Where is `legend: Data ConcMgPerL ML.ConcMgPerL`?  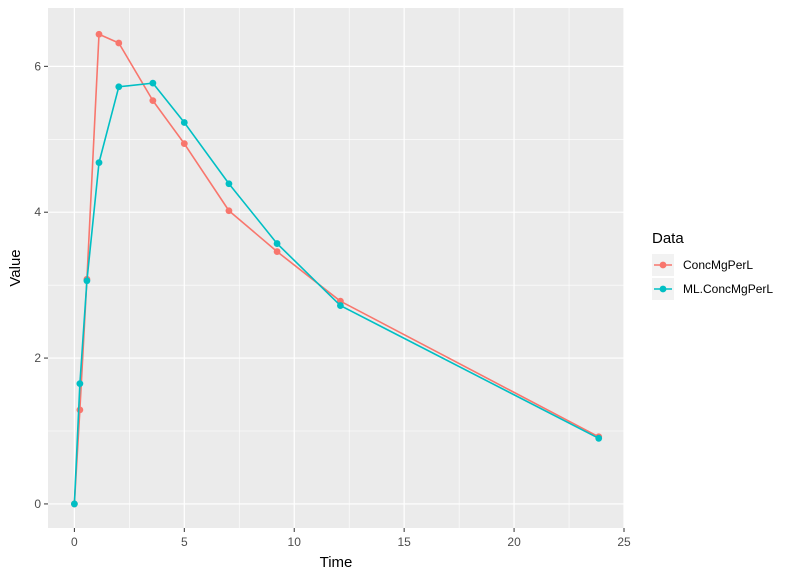 legend: Data ConcMgPerL ML.ConcMgPerL is located at coordinates (712, 265).